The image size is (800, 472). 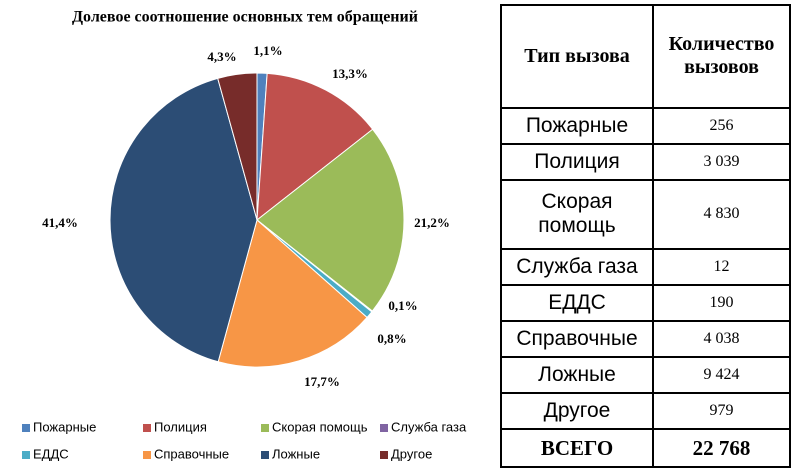 What do you see at coordinates (402, 305) in the screenshot?
I see `value-label: 0,1%` at bounding box center [402, 305].